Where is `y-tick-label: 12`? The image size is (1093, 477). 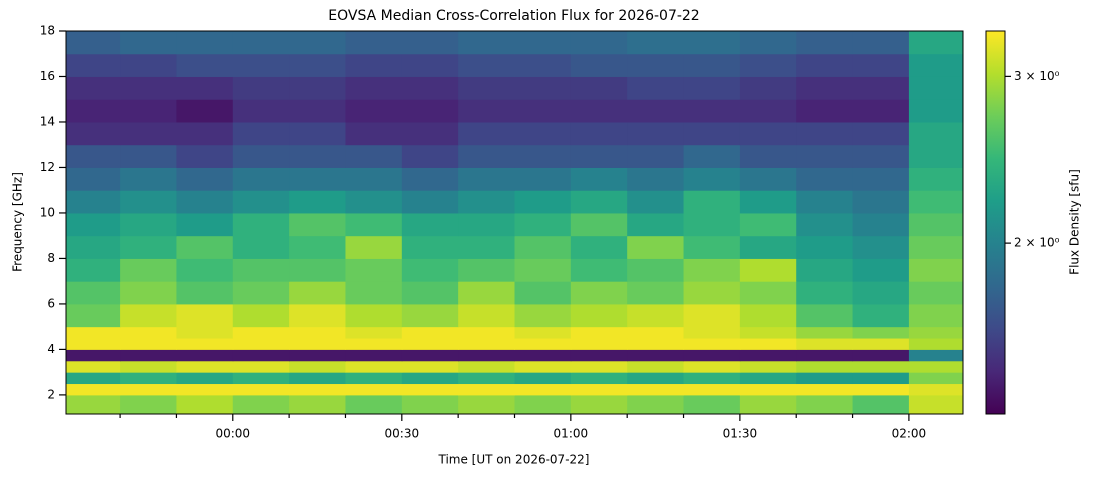
y-tick-label: 12 is located at coordinates (47, 167).